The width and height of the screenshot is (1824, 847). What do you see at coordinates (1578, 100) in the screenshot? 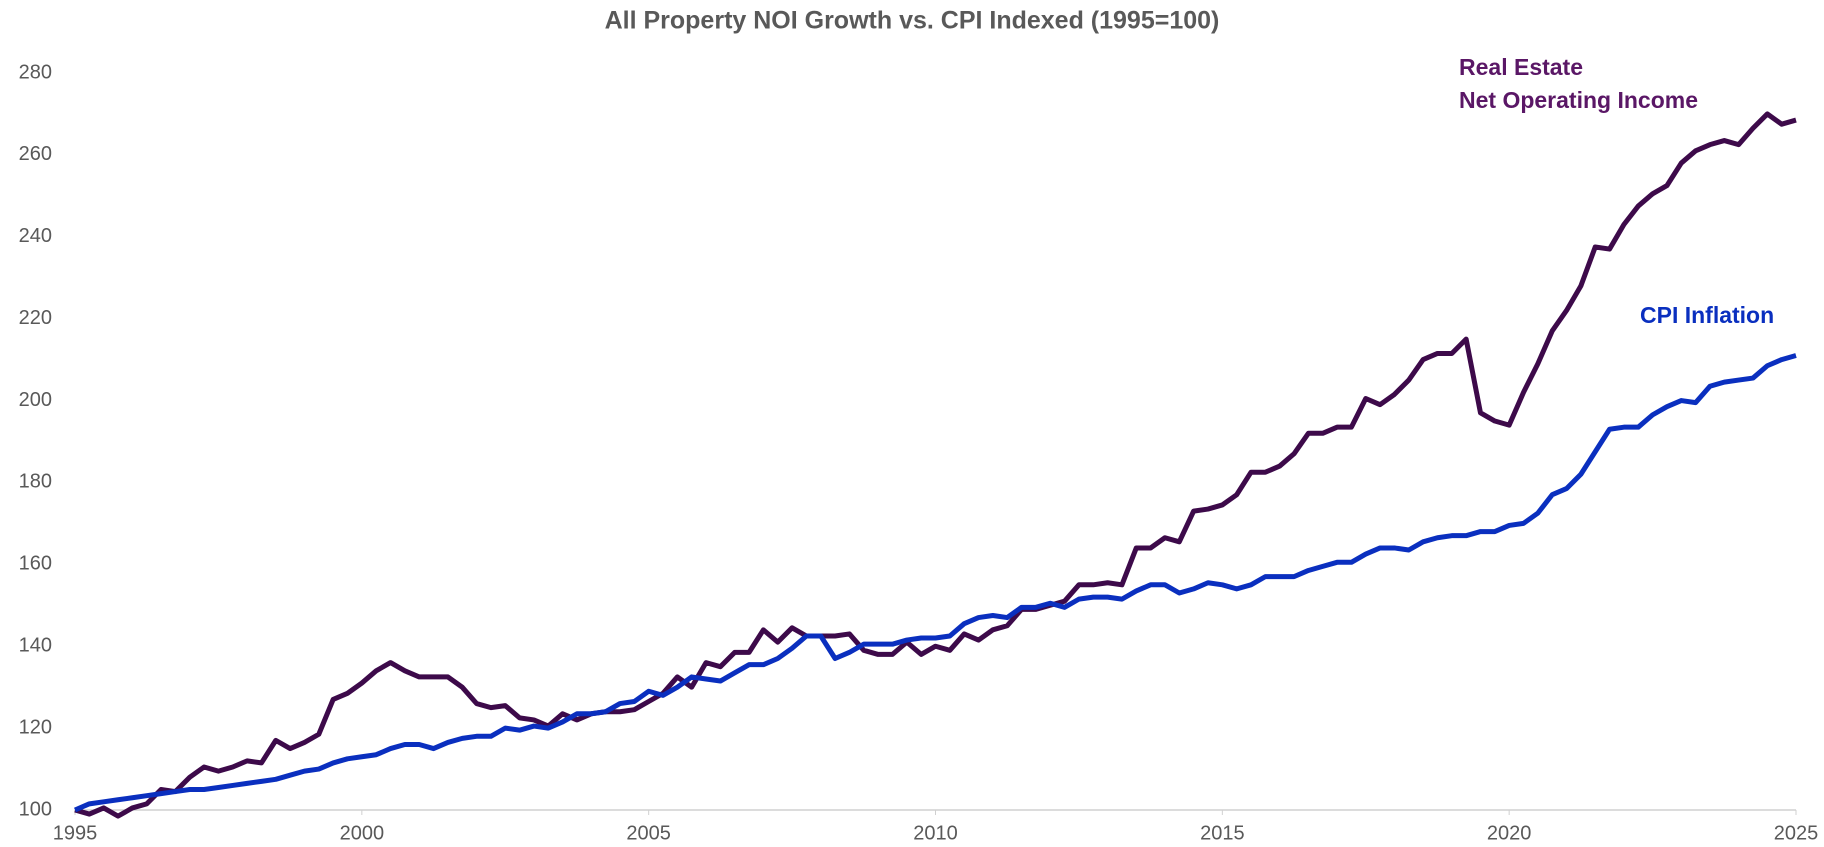
I see `series-label: Net Operating Income` at bounding box center [1578, 100].